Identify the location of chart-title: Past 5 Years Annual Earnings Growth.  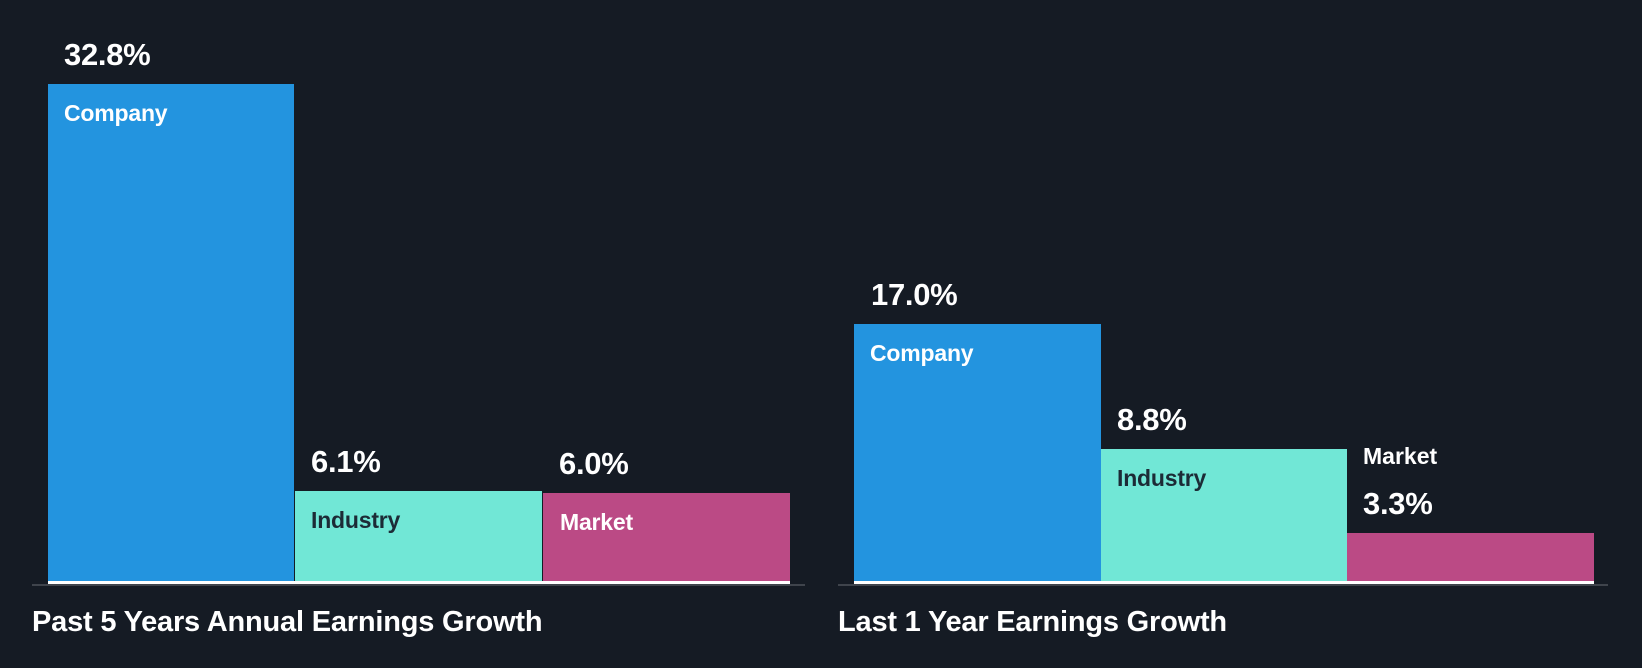
(287, 622).